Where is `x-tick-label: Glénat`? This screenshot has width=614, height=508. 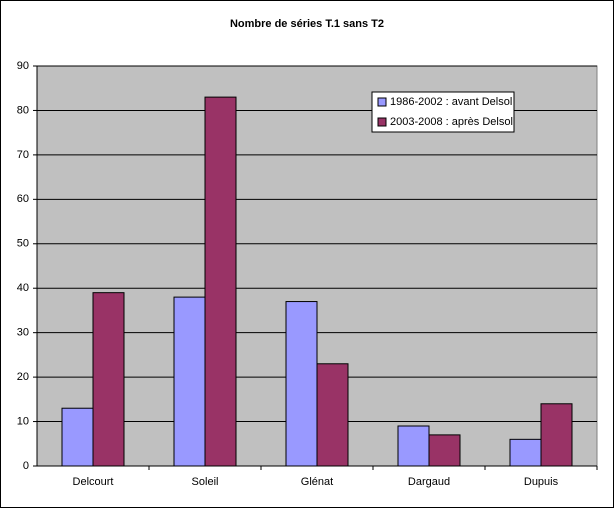
x-tick-label: Glénat is located at coordinates (317, 482).